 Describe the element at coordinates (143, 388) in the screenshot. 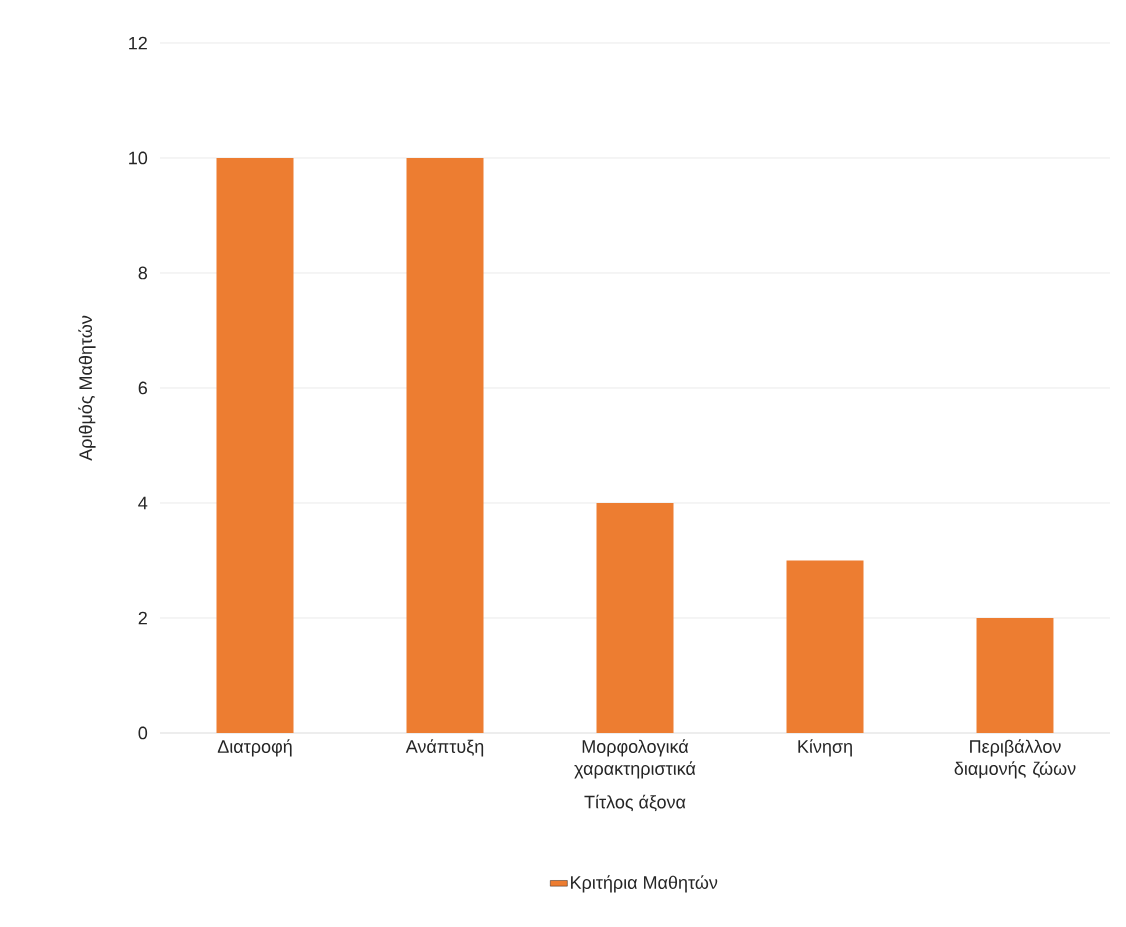

I see `y-tick-label: 6` at that location.